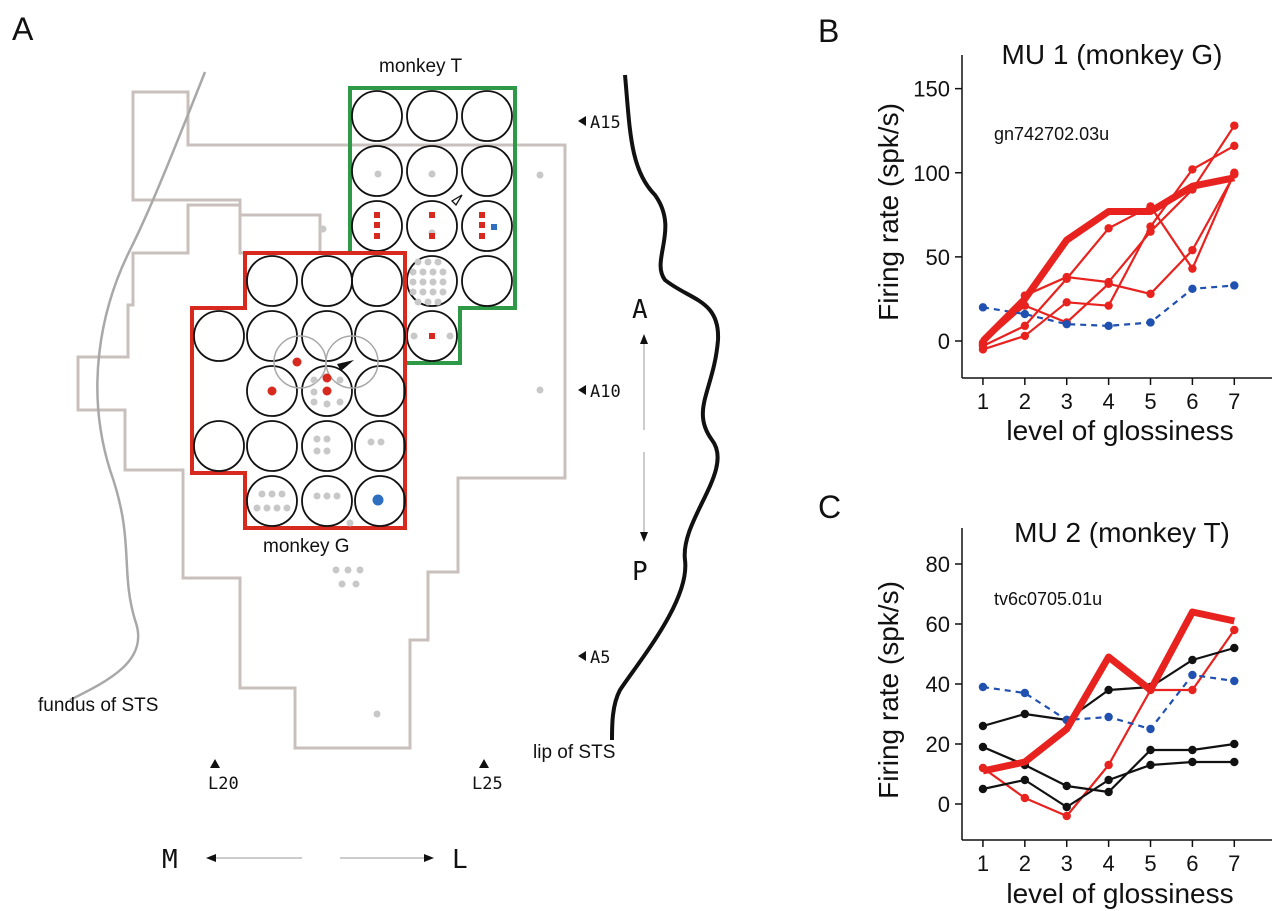 This screenshot has height=911, width=1283. Describe the element at coordinates (644, 537) in the screenshot. I see `ap-arrow-head-down` at that location.